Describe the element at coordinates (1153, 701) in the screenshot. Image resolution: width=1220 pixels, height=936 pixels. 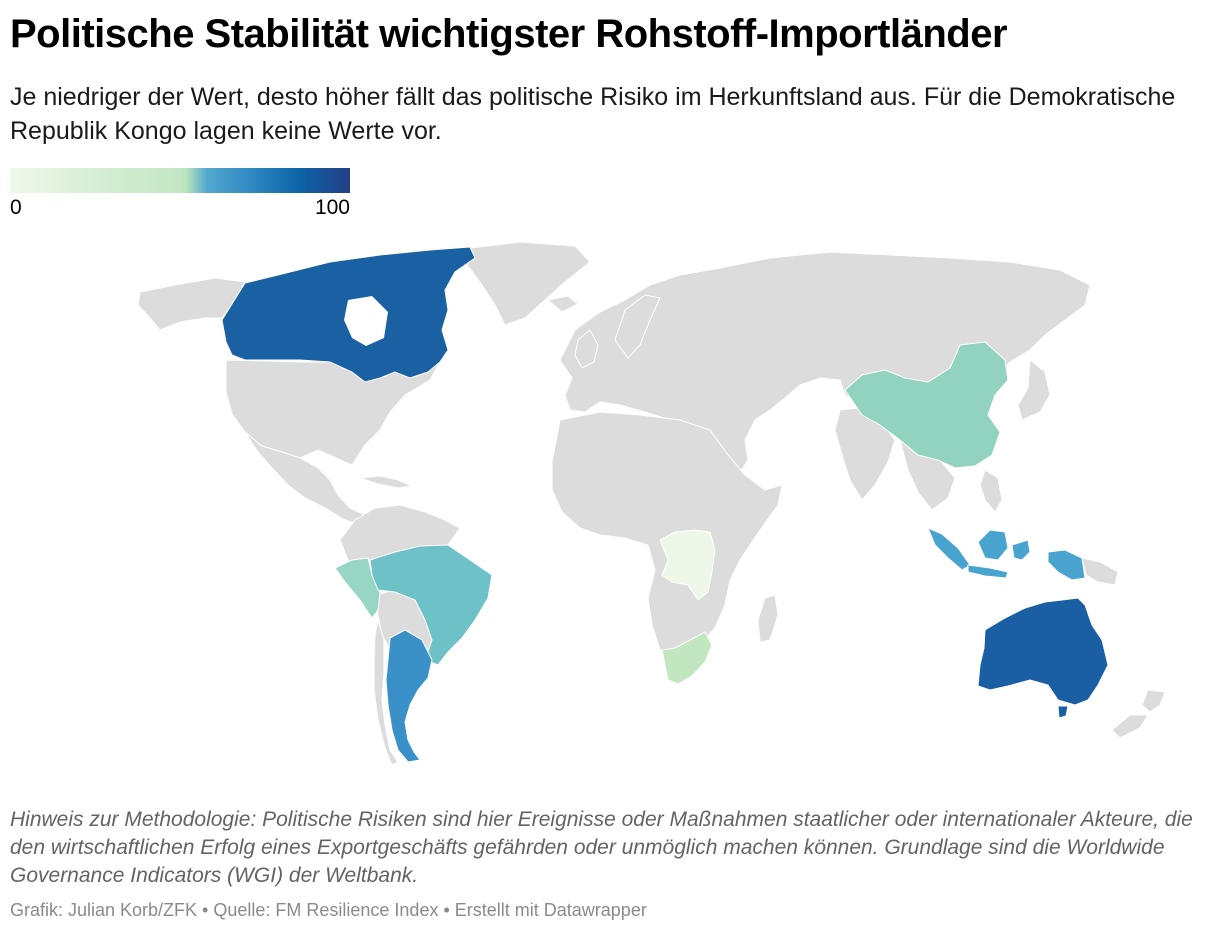
I see `land-nz` at that location.